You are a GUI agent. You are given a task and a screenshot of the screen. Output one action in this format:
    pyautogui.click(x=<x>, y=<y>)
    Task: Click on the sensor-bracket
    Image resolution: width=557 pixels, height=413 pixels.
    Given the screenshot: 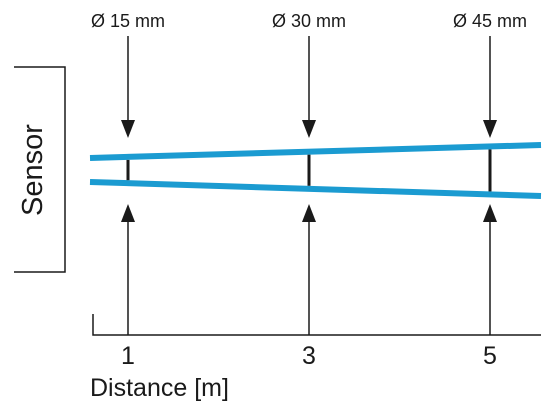 What is the action you would take?
    pyautogui.click(x=40, y=169)
    